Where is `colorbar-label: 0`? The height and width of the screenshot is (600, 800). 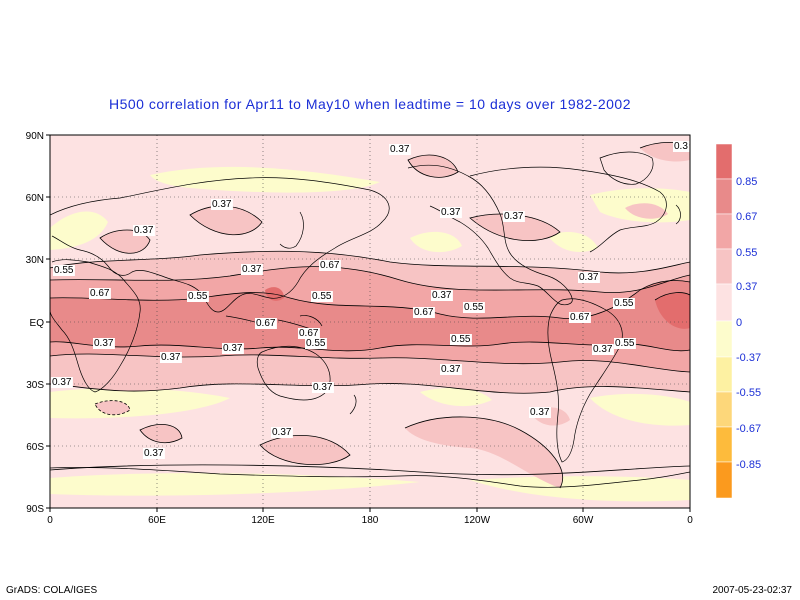 colorbar-label: 0 is located at coordinates (739, 323).